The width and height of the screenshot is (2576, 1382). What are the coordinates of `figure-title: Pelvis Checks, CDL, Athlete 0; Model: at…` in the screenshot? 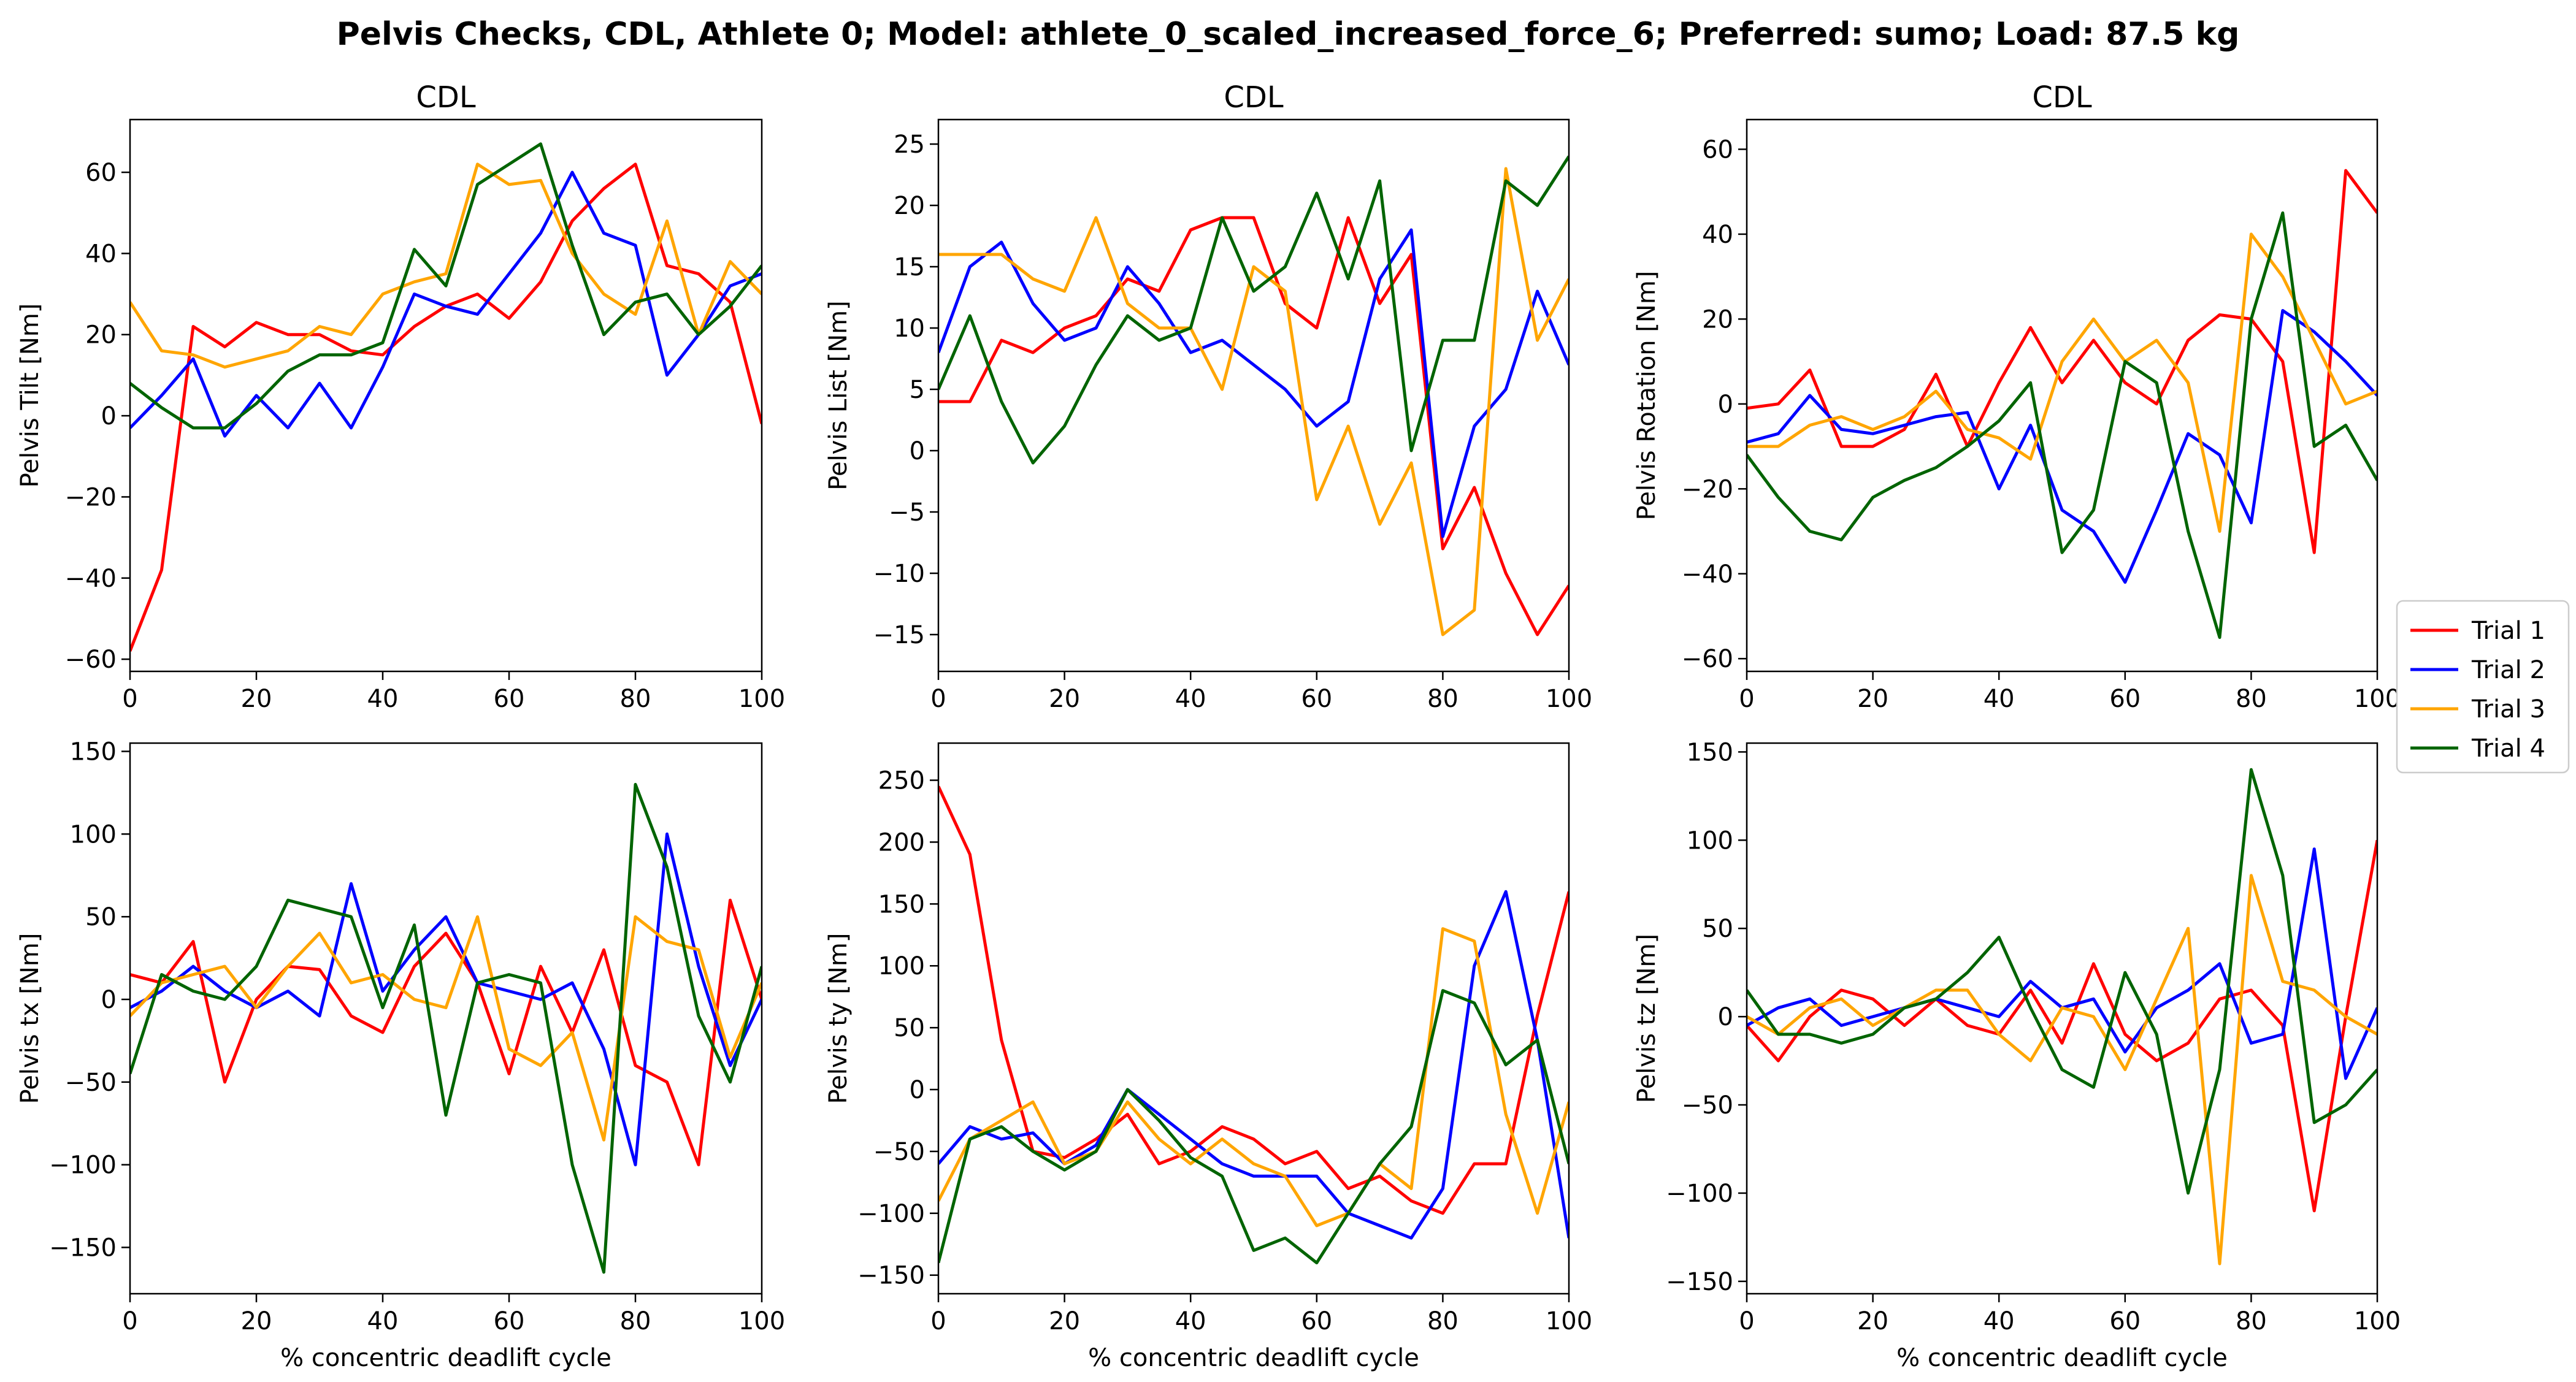 It's located at (1288, 34).